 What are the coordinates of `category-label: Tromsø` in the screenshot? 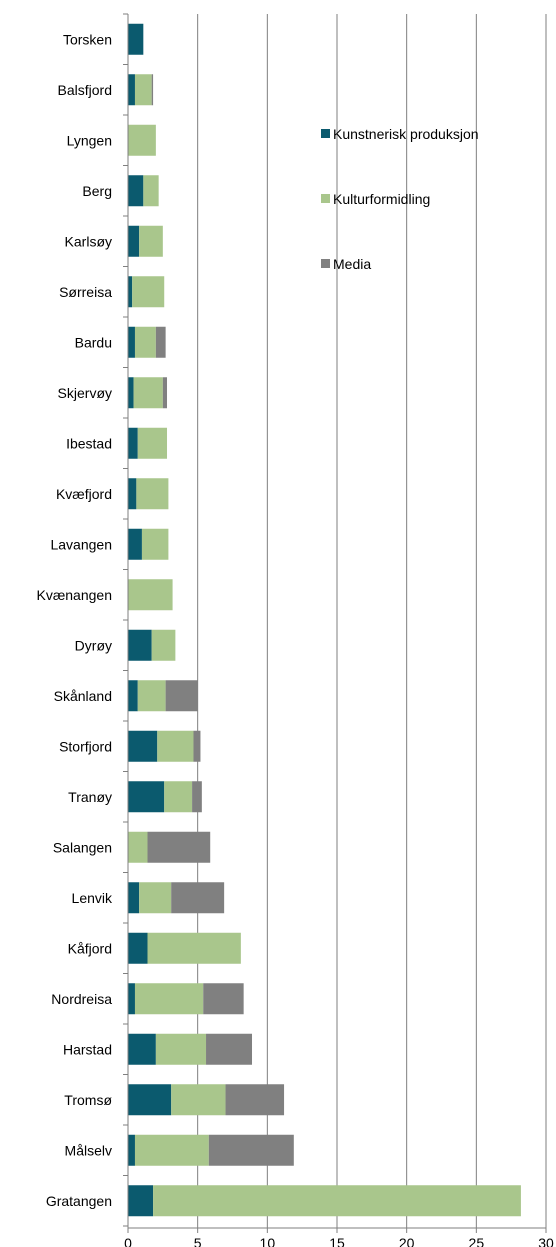 It's located at (88, 1100).